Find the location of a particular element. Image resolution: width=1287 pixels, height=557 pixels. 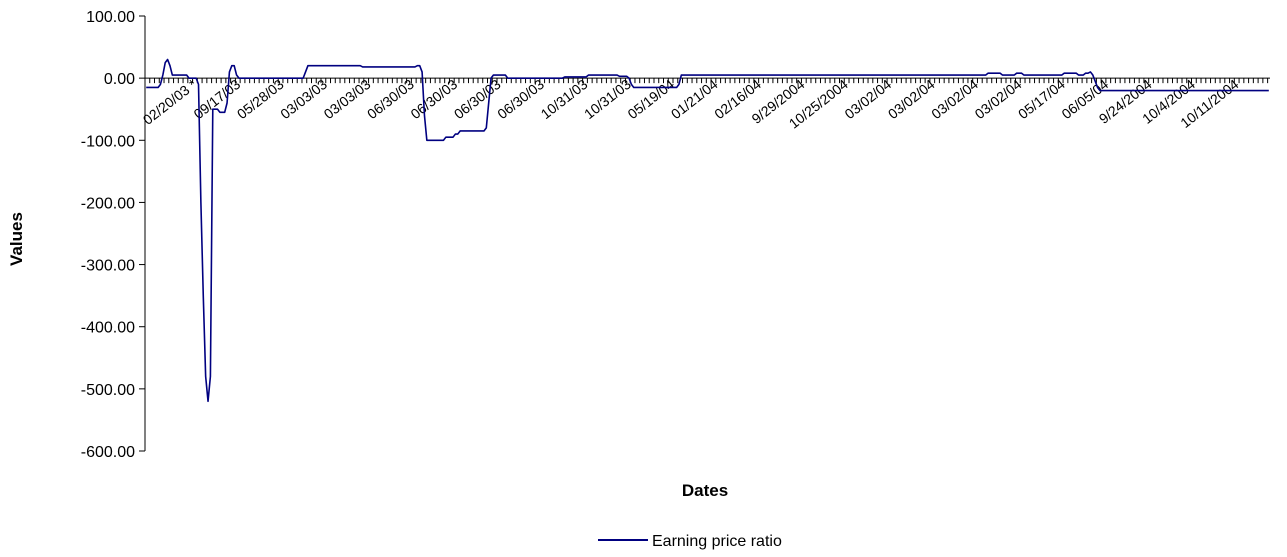

y-tick-label: -100.00 is located at coordinates (108, 141).